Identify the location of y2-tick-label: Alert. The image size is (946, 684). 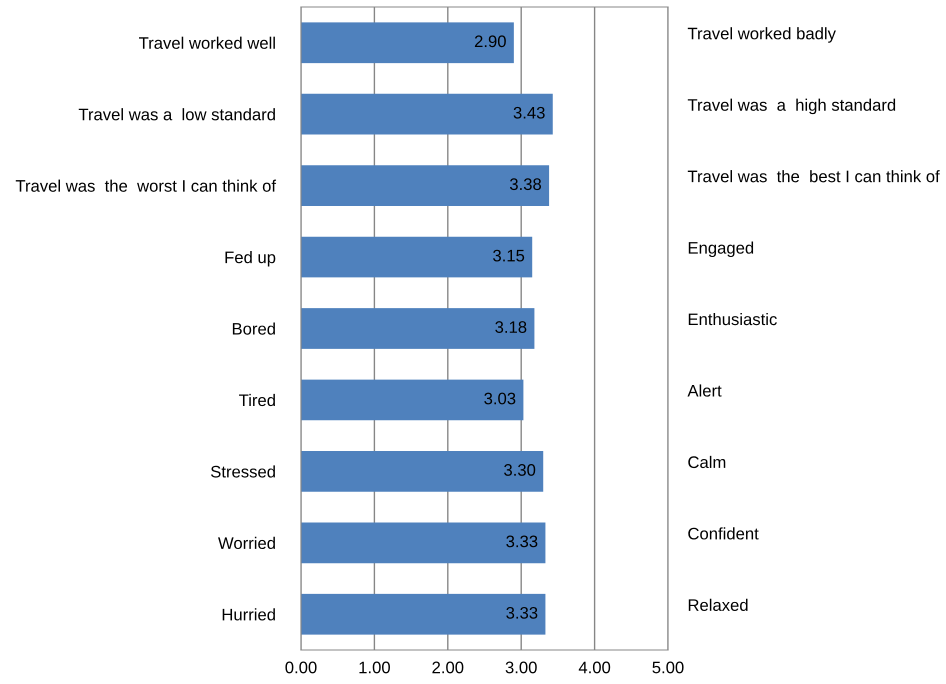
(704, 390).